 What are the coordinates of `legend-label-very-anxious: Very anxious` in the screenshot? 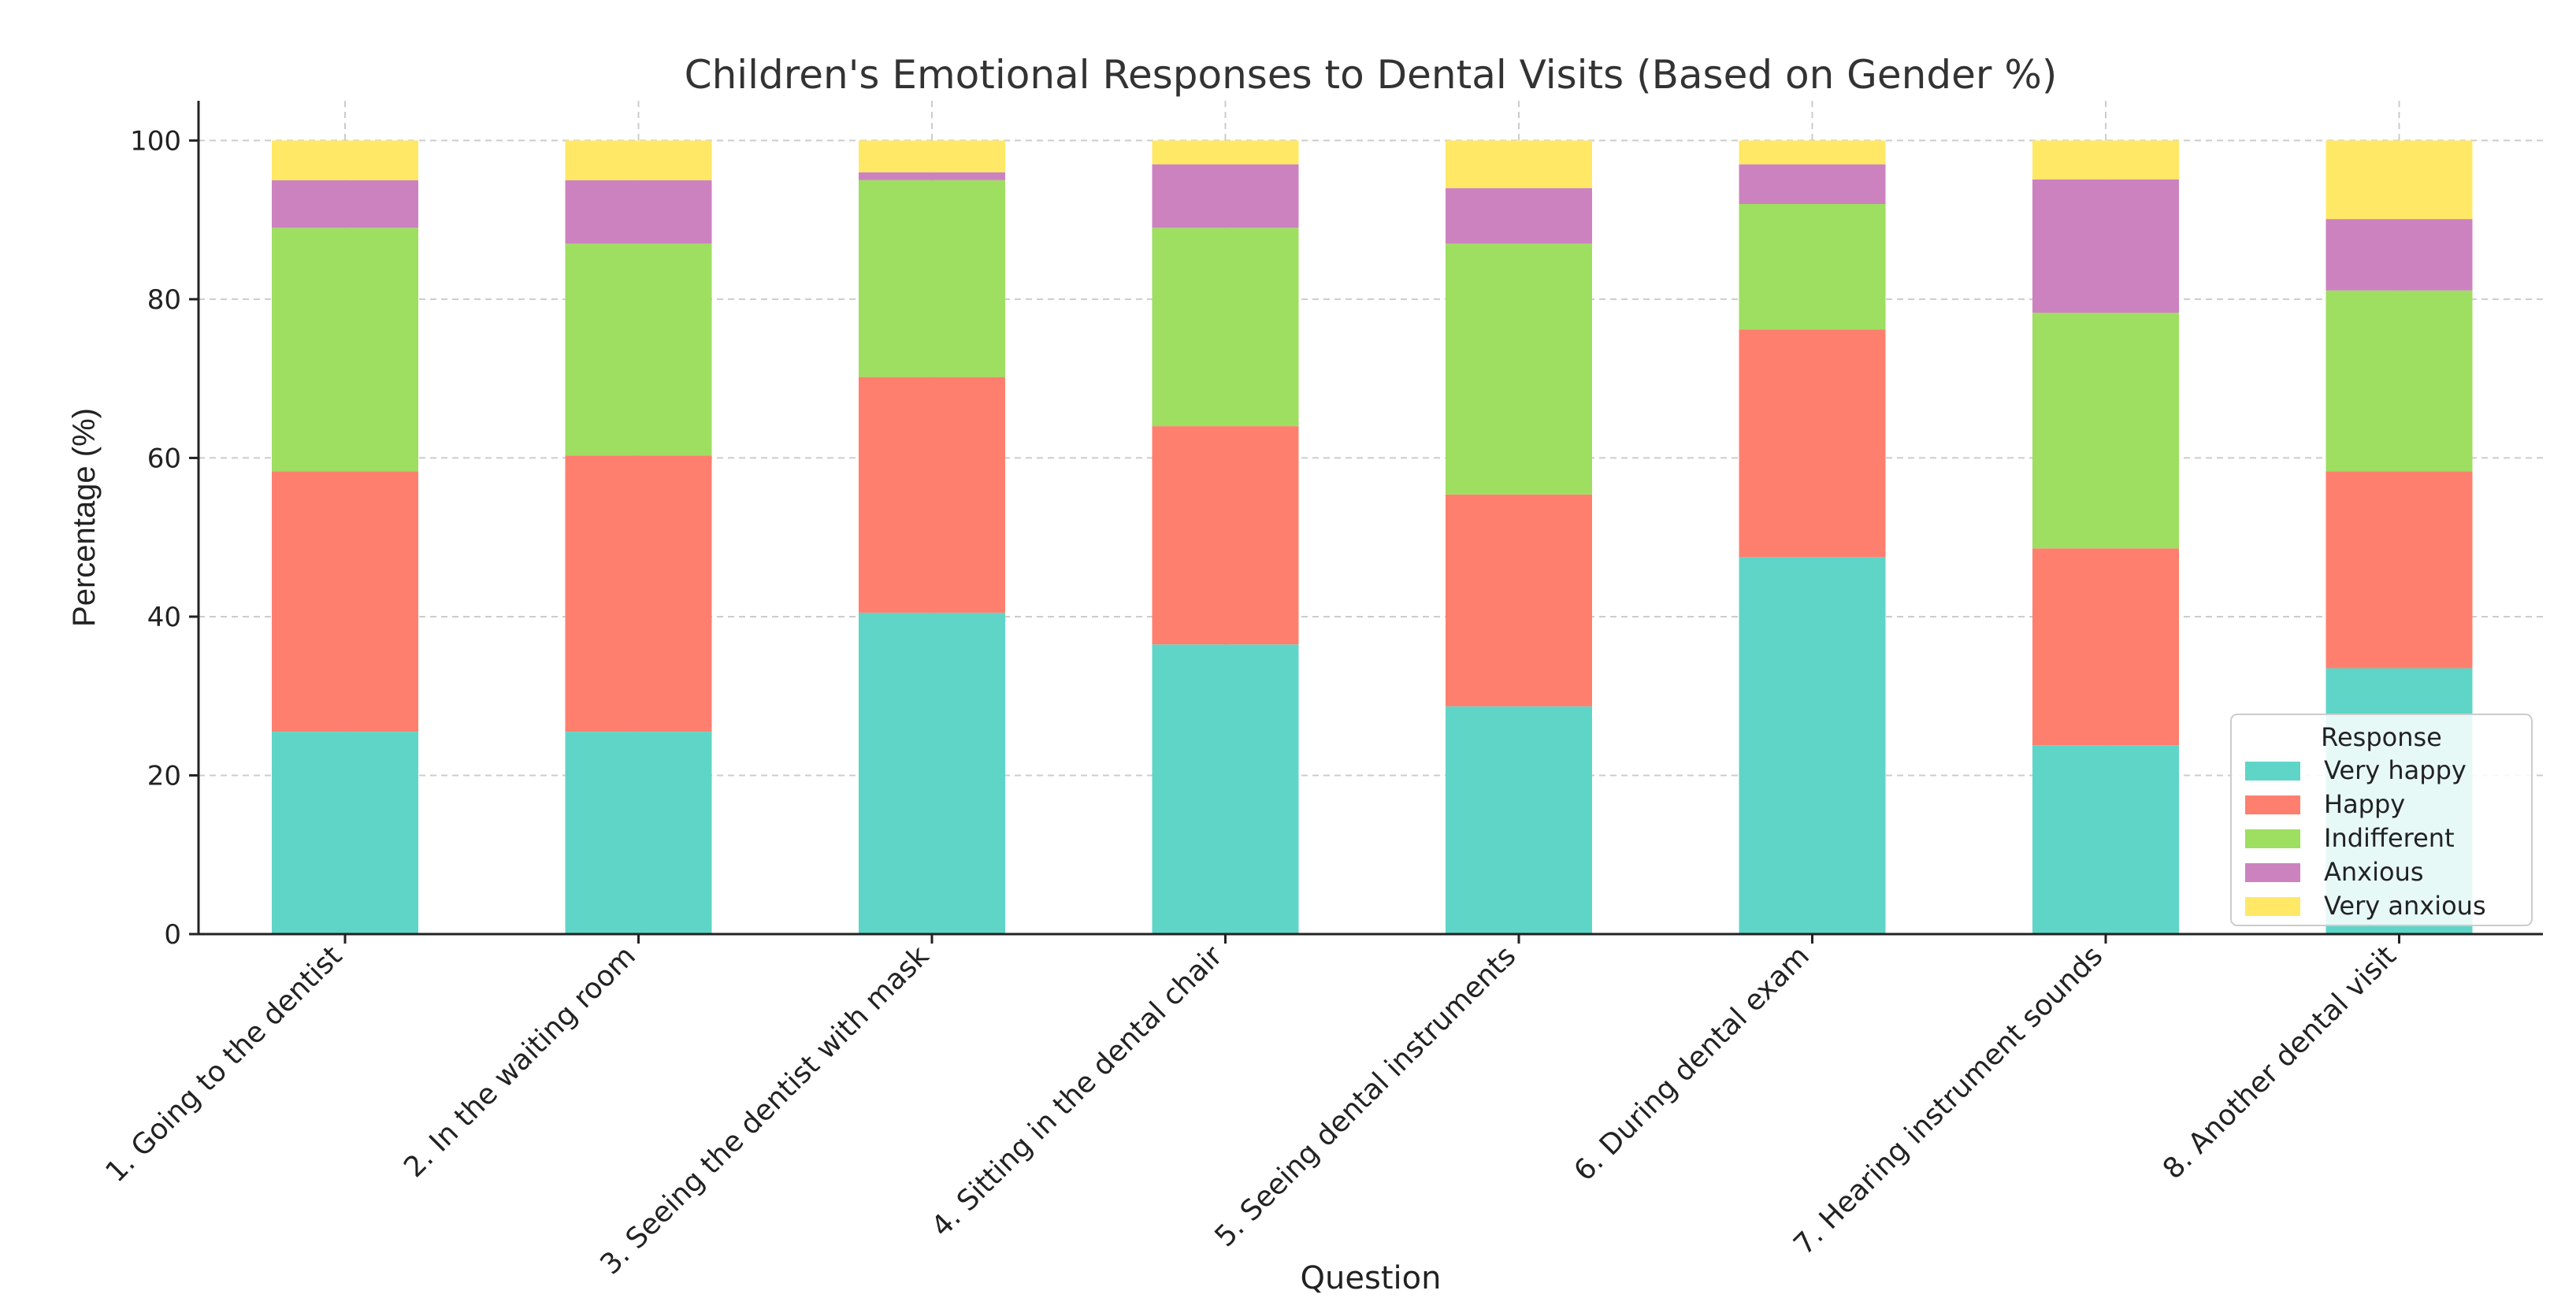 It's located at (2405, 906).